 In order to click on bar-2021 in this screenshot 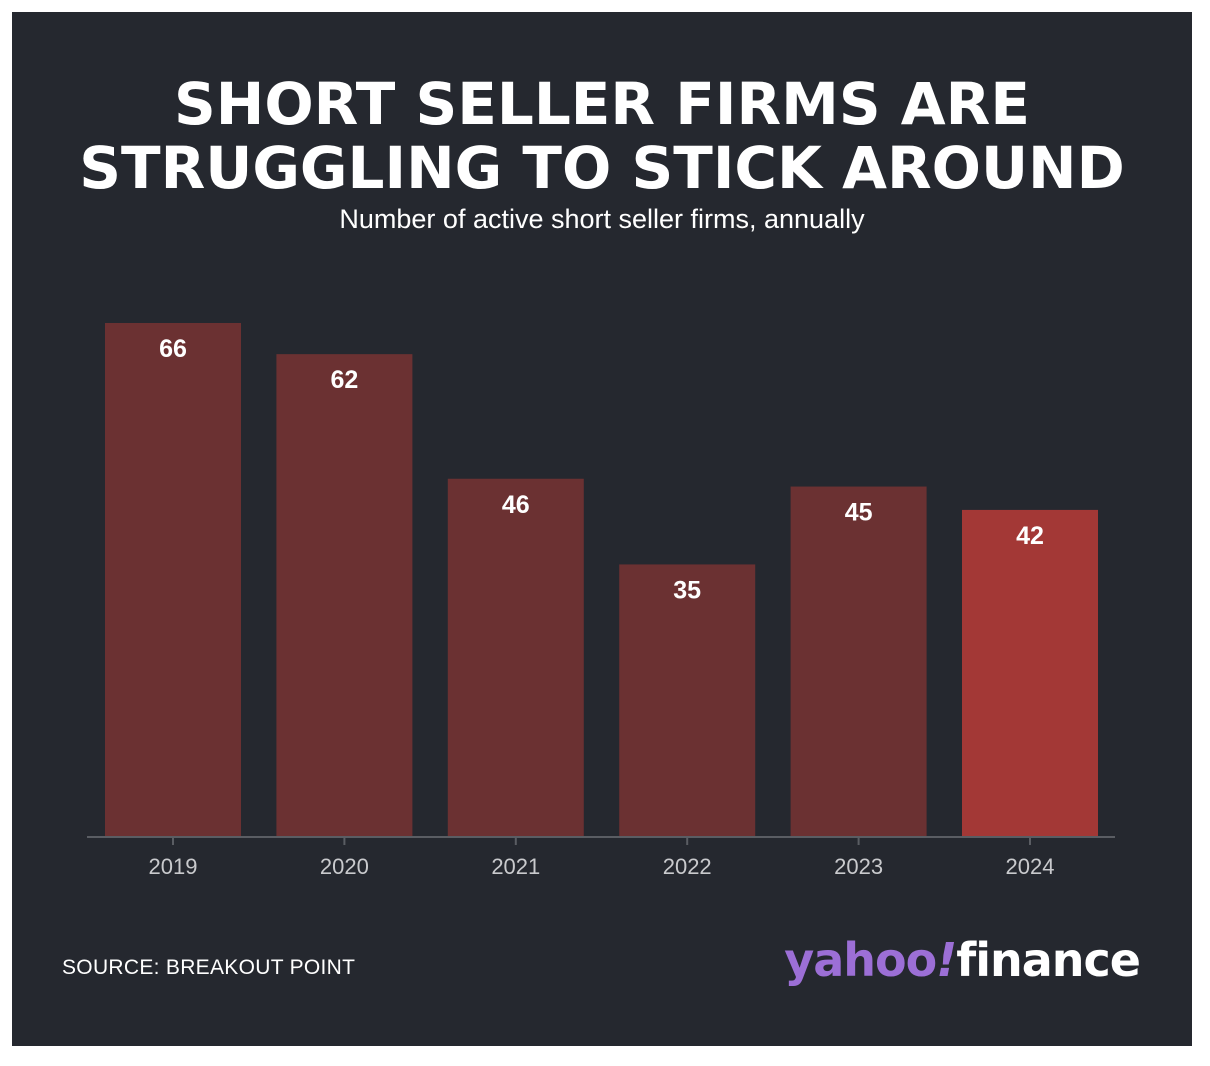, I will do `click(515, 657)`.